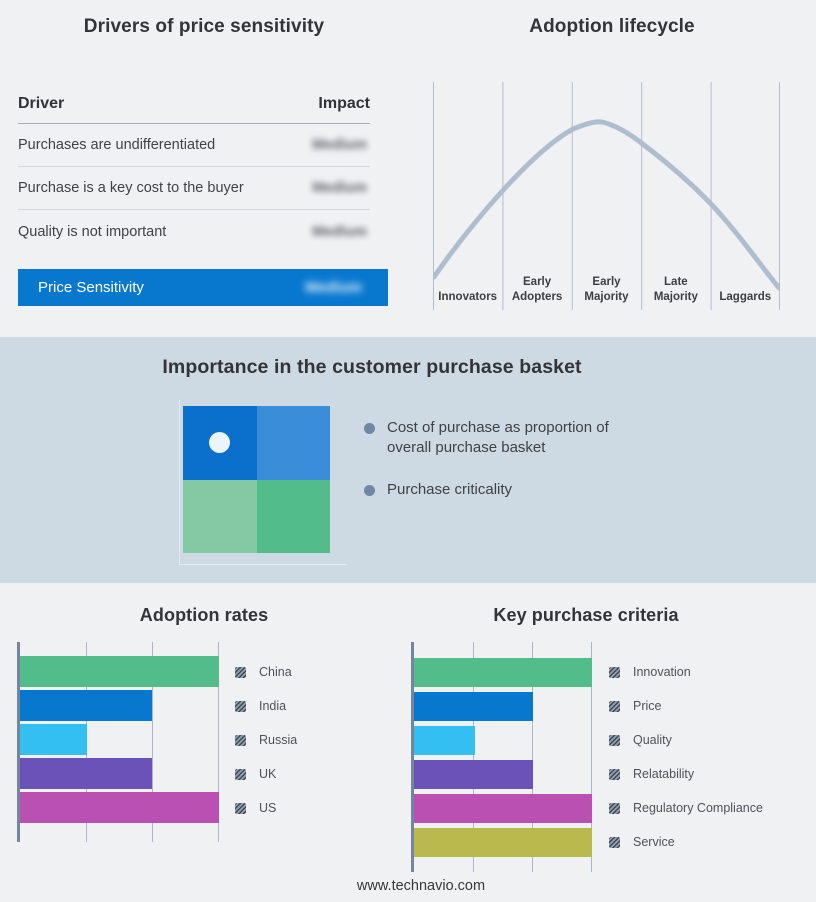 This screenshot has height=902, width=816. Describe the element at coordinates (91, 287) in the screenshot. I see `highlight-driver-cell: Price Sensitivity` at that location.